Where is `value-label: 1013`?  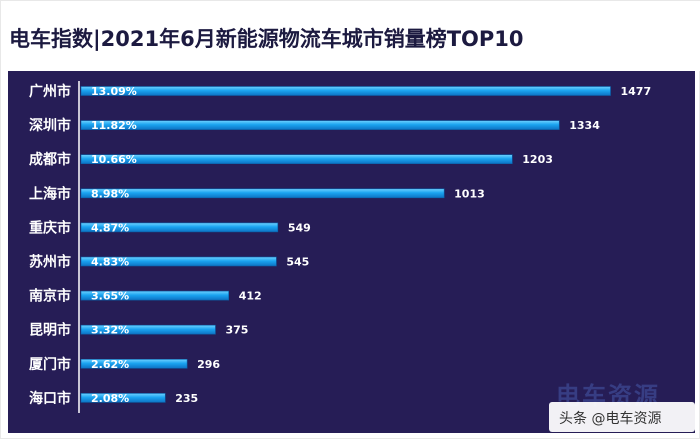
value-label: 1013 is located at coordinates (469, 193).